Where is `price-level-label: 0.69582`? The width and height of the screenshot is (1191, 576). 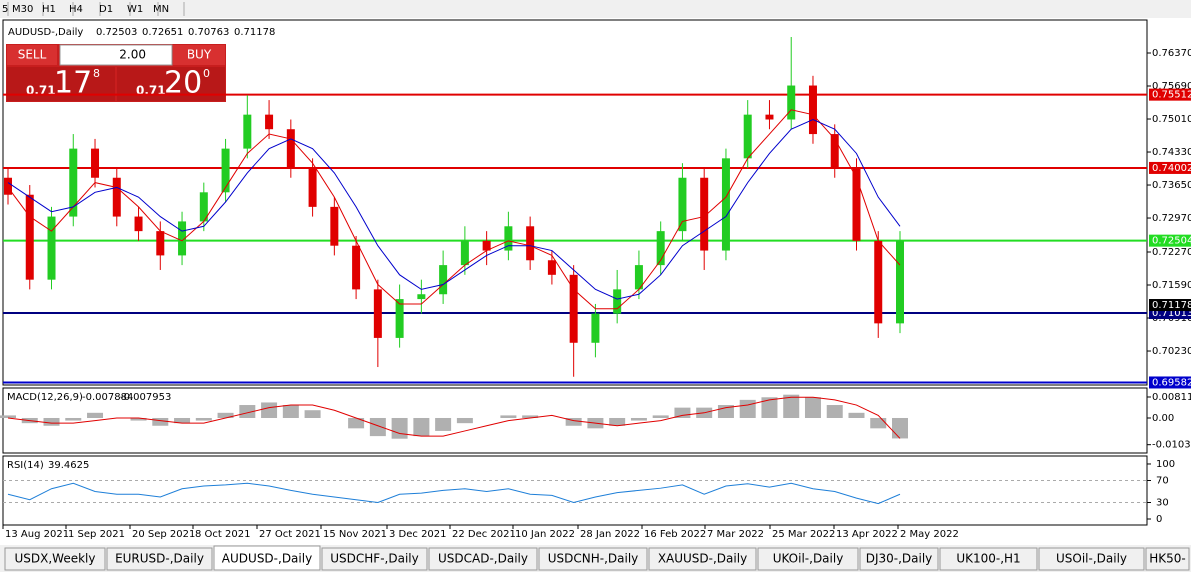
price-level-label: 0.69582 is located at coordinates (1171, 382).